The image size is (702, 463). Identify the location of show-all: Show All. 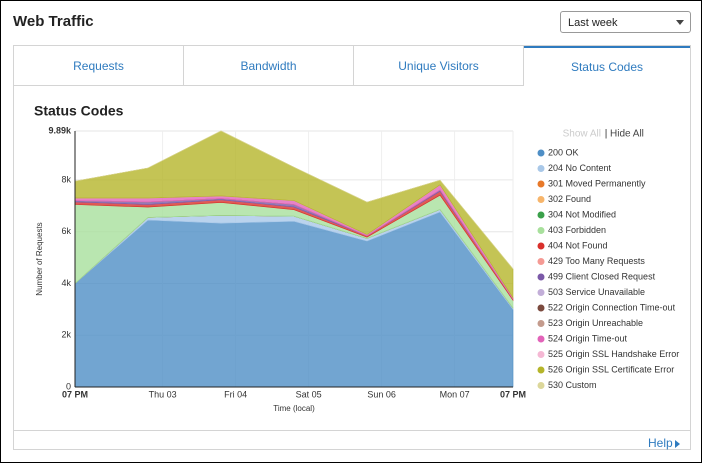
(582, 134).